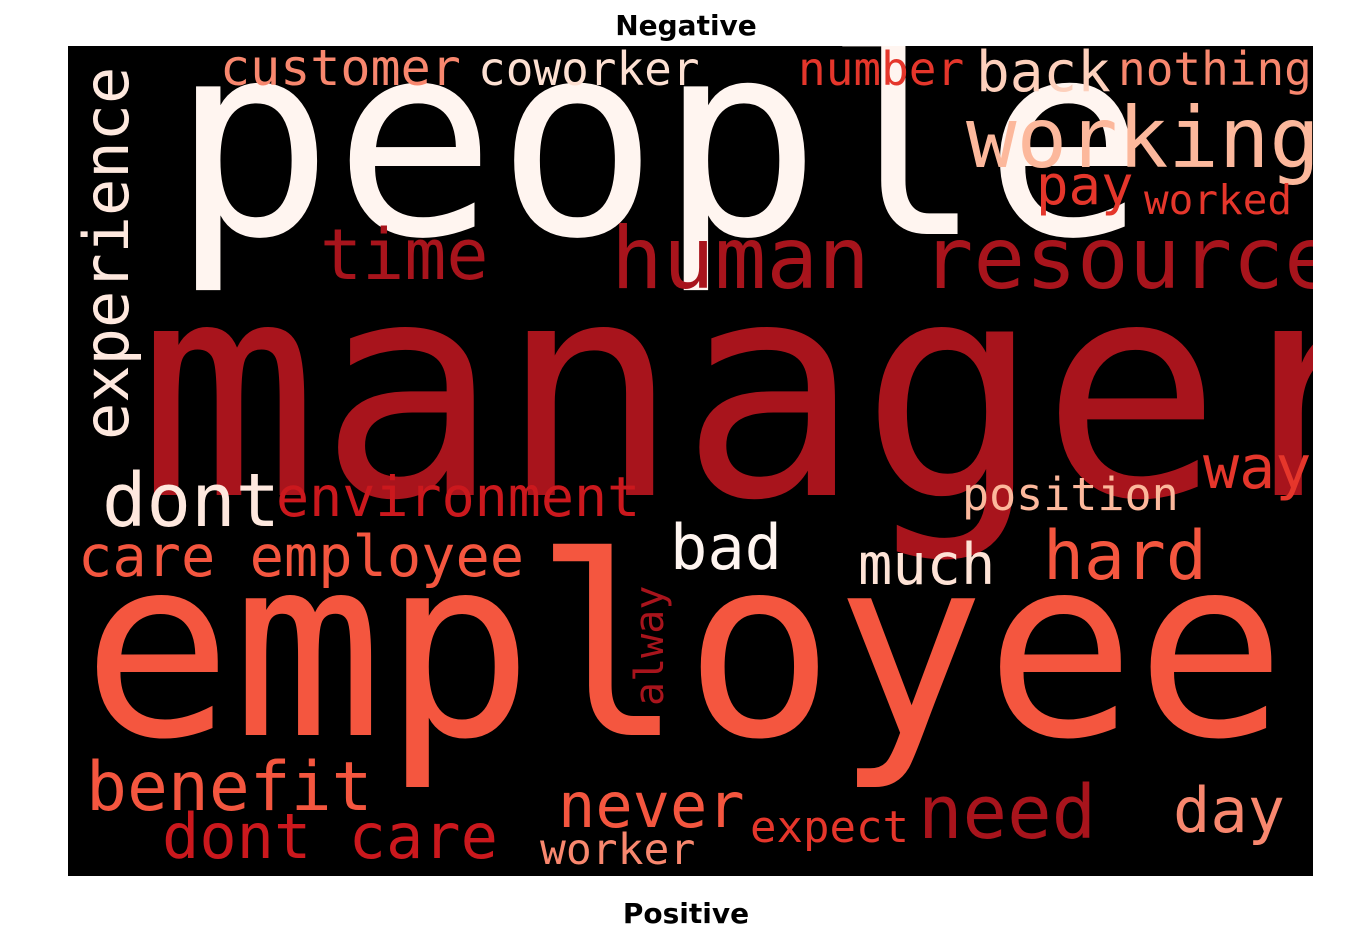  What do you see at coordinates (340, 71) in the screenshot?
I see `word-customer: customer` at bounding box center [340, 71].